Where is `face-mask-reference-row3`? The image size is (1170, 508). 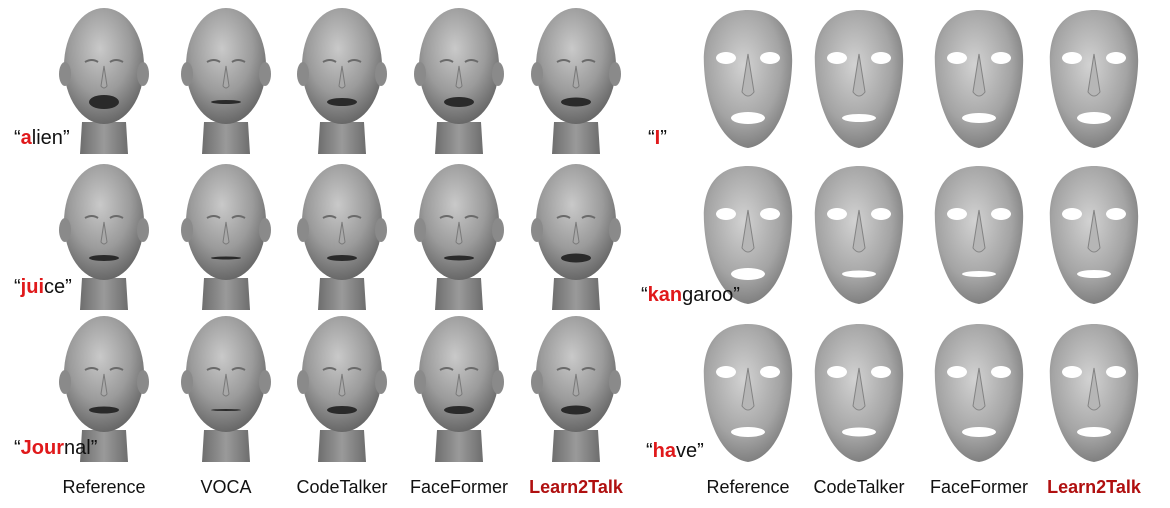 face-mask-reference-row3 is located at coordinates (748, 393).